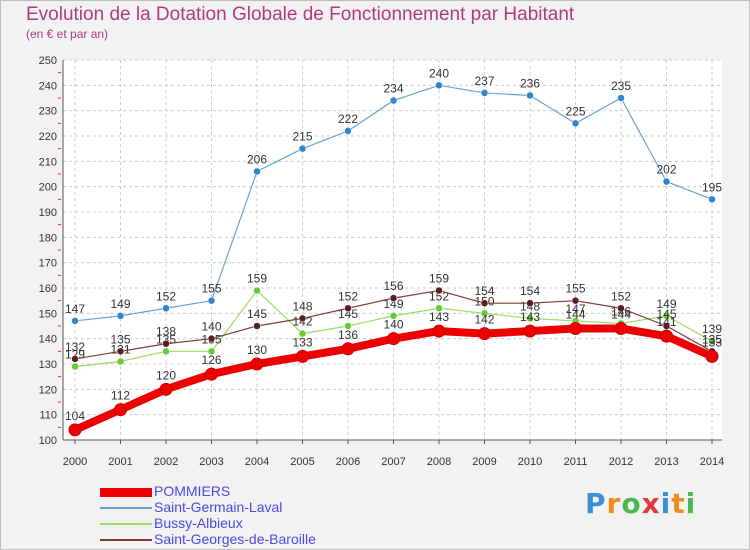  Describe the element at coordinates (666, 322) in the screenshot. I see `data-label: 141` at that location.